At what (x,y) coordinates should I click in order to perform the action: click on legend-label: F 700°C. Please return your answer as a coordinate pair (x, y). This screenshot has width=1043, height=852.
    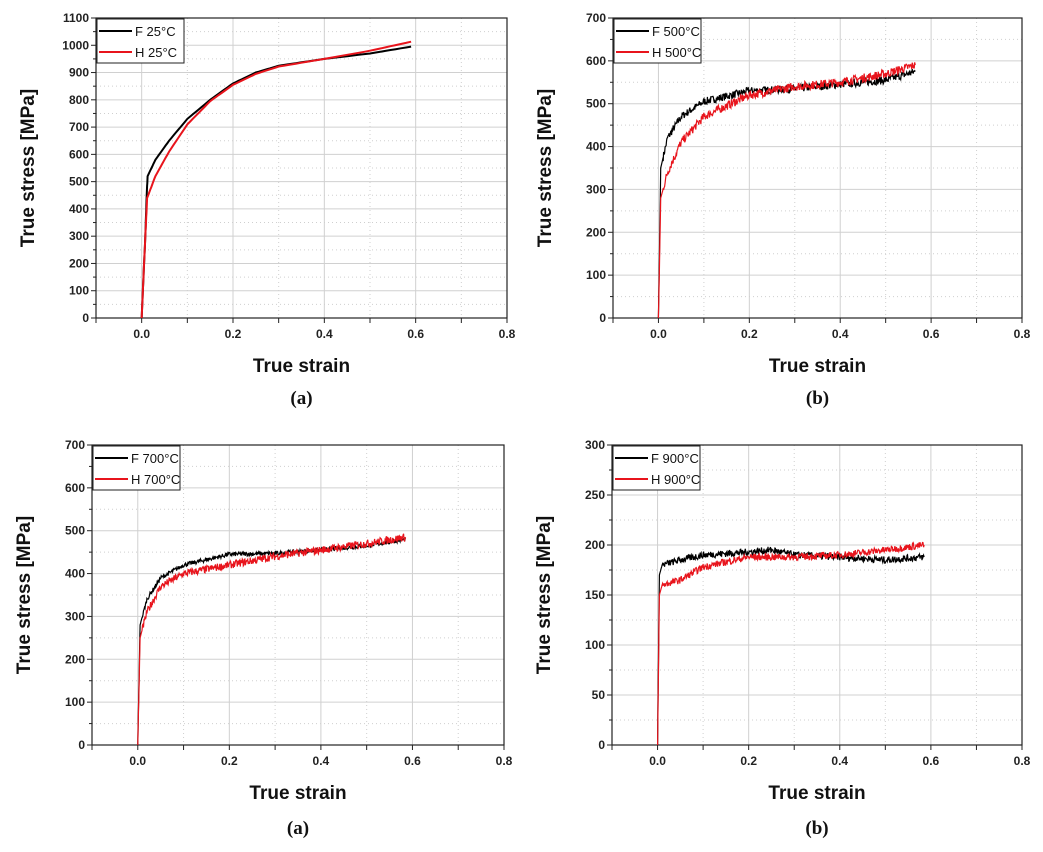
    Looking at the image, I should click on (155, 458).